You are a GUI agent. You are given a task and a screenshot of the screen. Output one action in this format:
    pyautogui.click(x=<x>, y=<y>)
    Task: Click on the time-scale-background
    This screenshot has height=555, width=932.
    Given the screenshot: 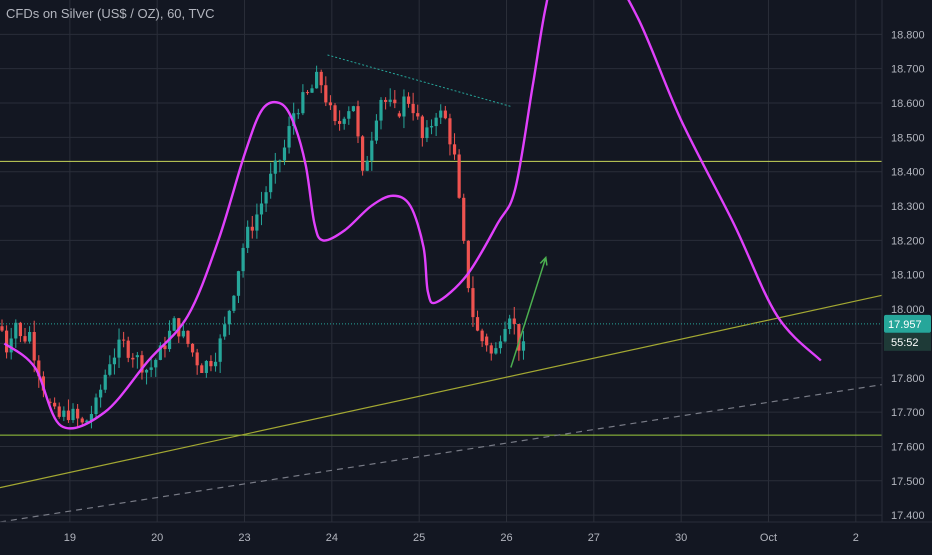 What is the action you would take?
    pyautogui.click(x=466, y=536)
    